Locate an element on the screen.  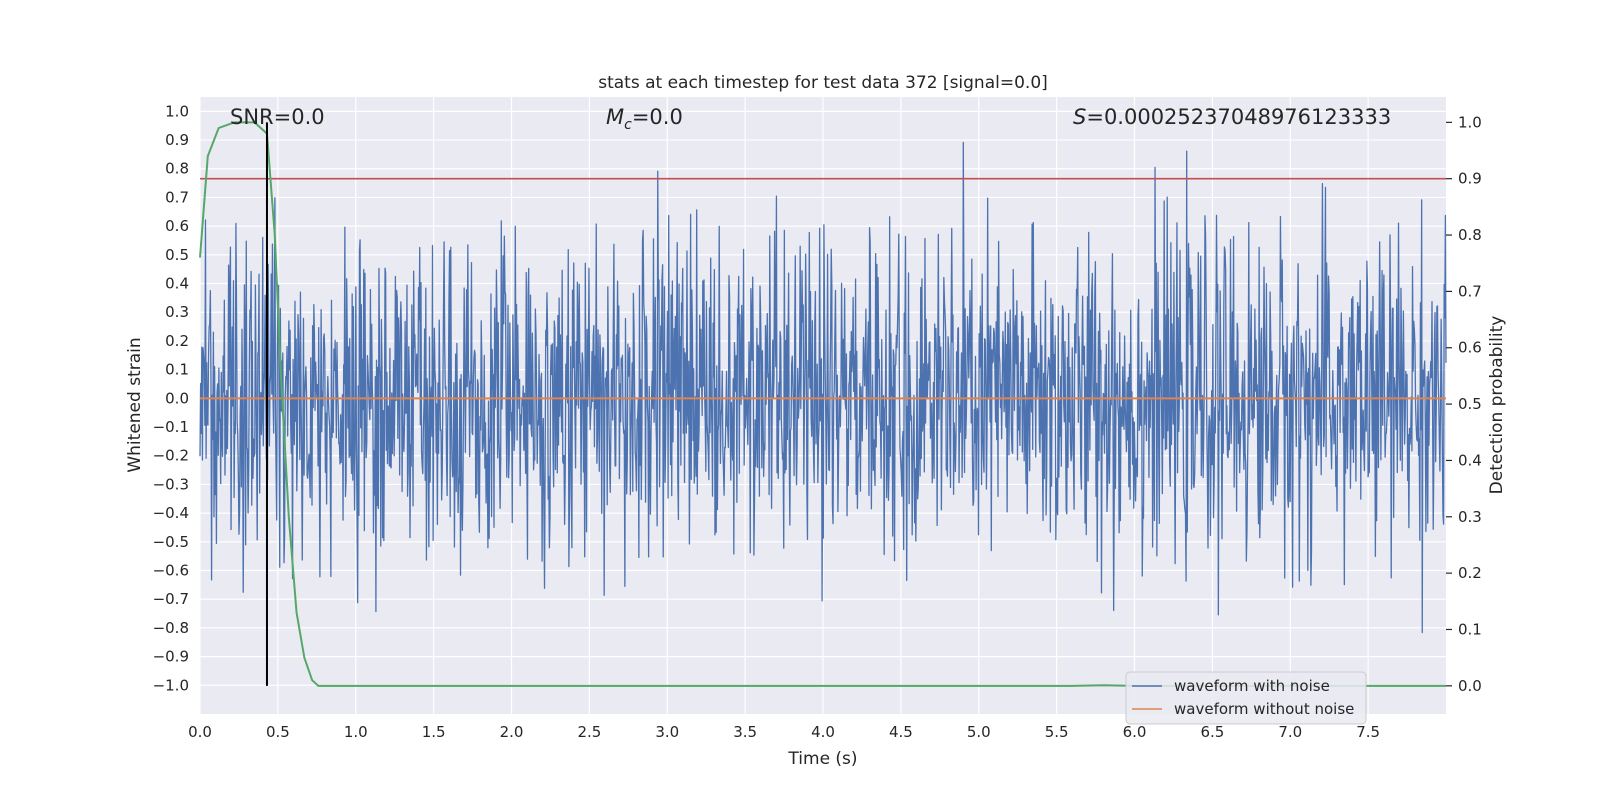
s-symbol: S is located at coordinates (1079, 117).